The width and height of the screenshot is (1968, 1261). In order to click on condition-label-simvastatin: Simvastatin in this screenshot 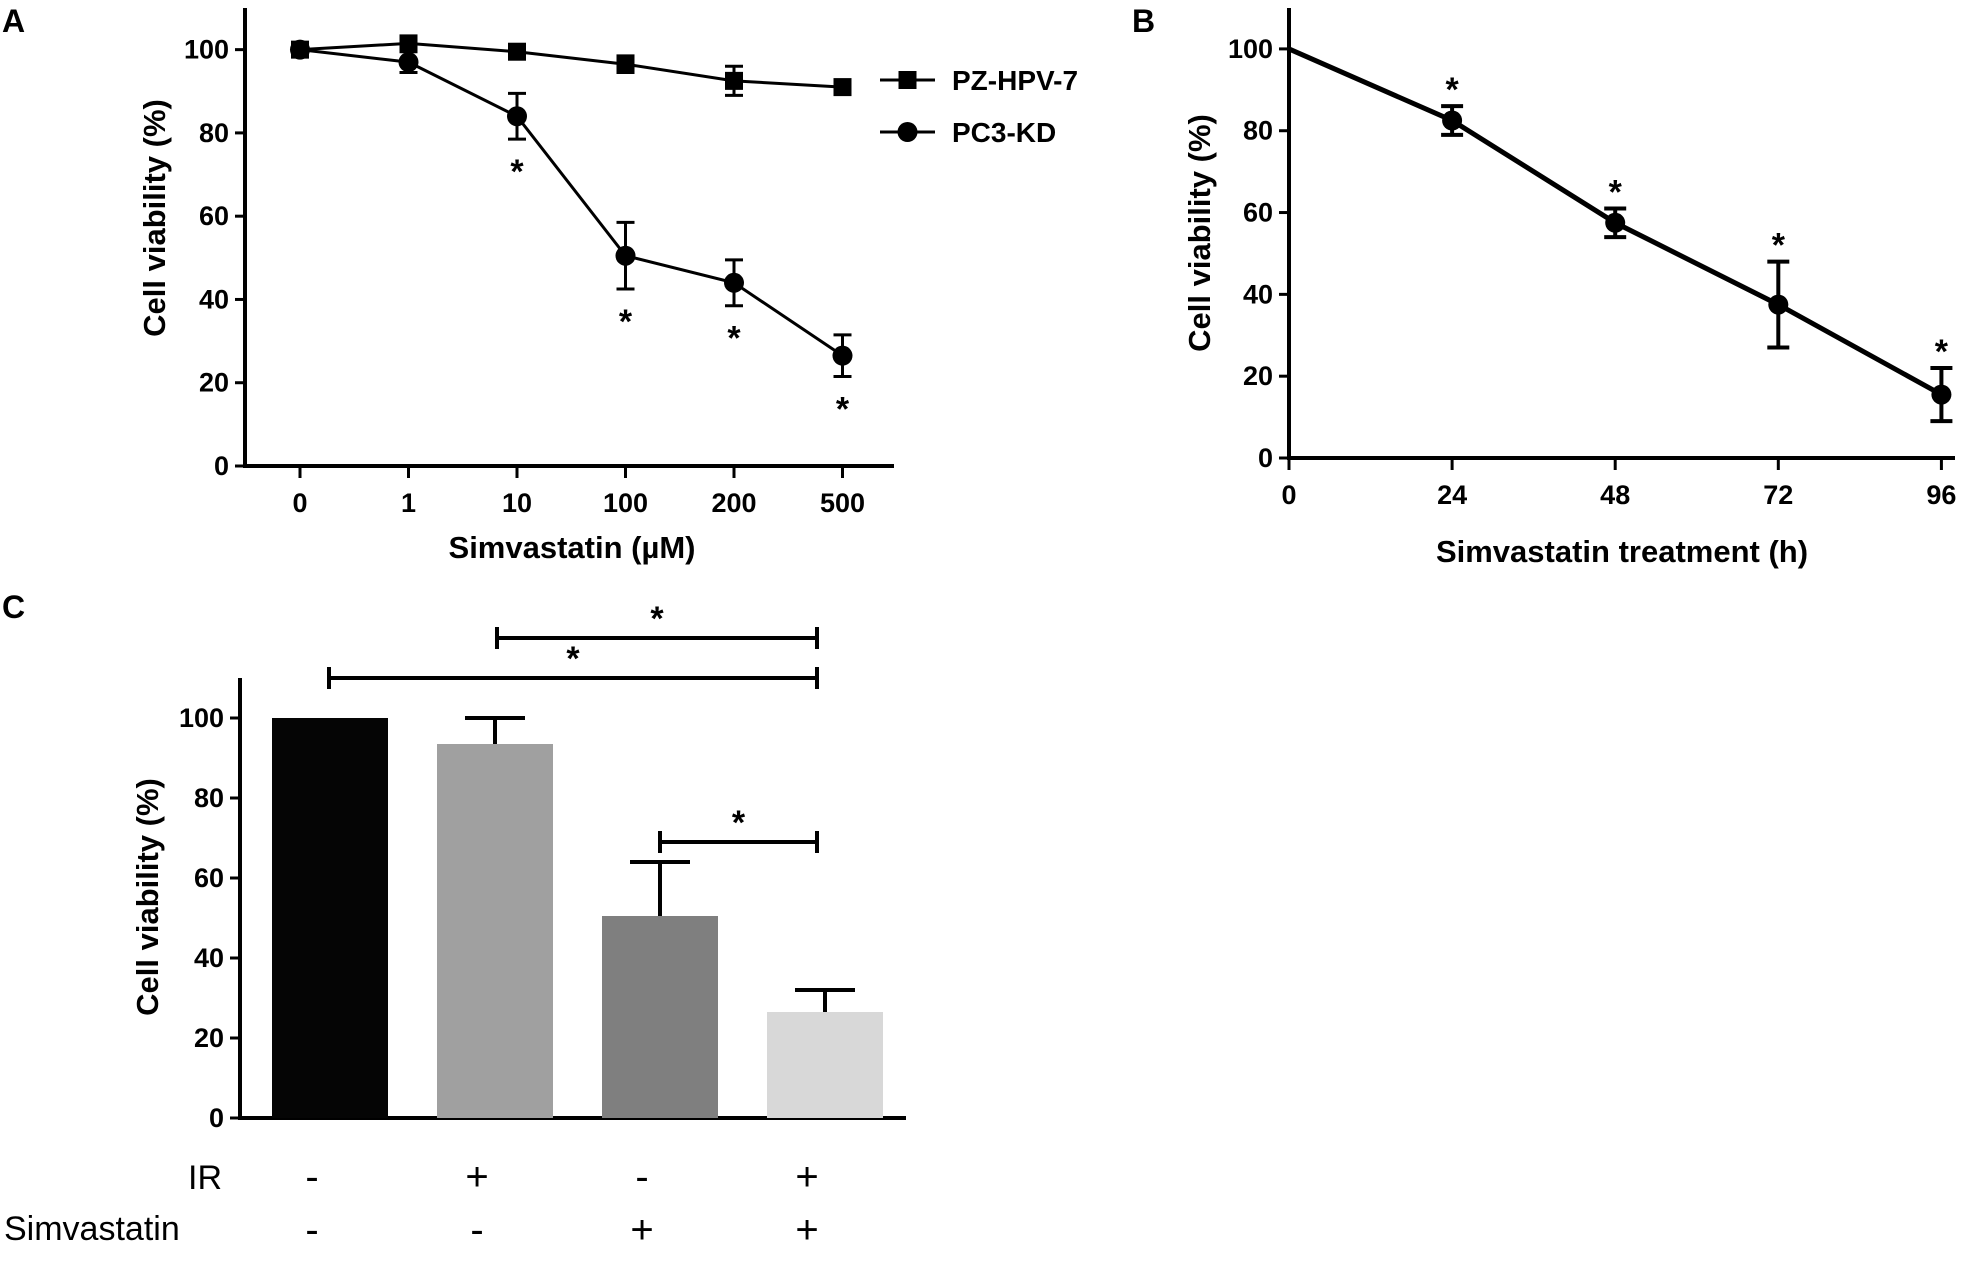, I will do `click(92, 1229)`.